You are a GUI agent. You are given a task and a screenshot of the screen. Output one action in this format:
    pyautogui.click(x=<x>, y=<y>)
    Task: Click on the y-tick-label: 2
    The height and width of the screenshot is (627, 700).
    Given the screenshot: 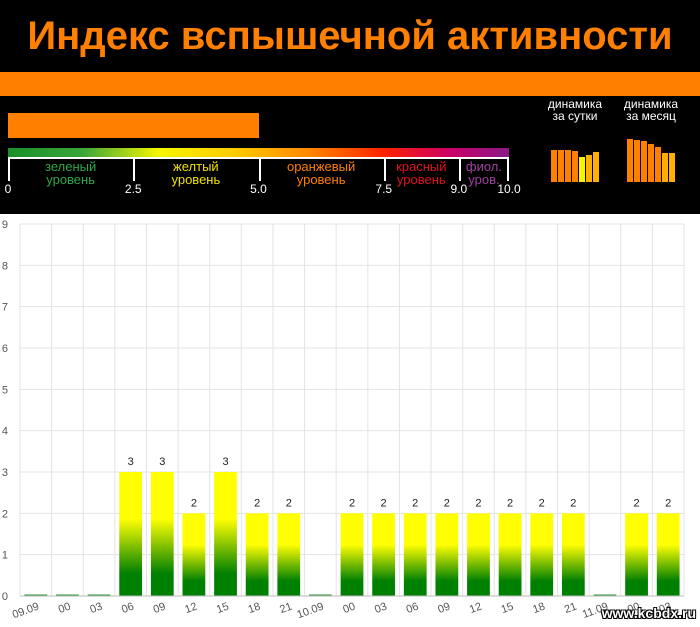 What is the action you would take?
    pyautogui.click(x=5, y=514)
    